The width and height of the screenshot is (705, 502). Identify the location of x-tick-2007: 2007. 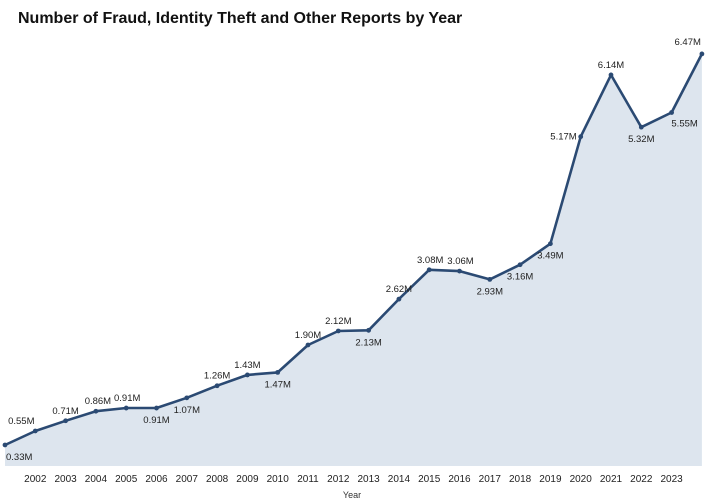
(187, 479).